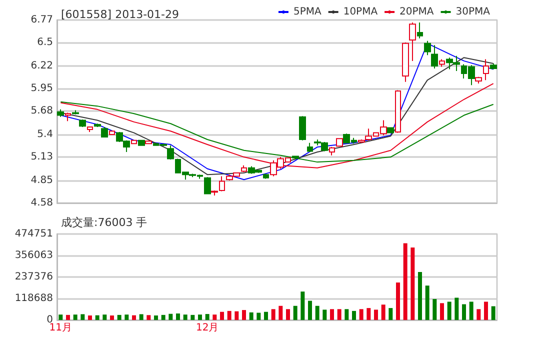 The image size is (550, 340). What do you see at coordinates (33, 234) in the screenshot?
I see `y-tick-label: 474751` at bounding box center [33, 234].